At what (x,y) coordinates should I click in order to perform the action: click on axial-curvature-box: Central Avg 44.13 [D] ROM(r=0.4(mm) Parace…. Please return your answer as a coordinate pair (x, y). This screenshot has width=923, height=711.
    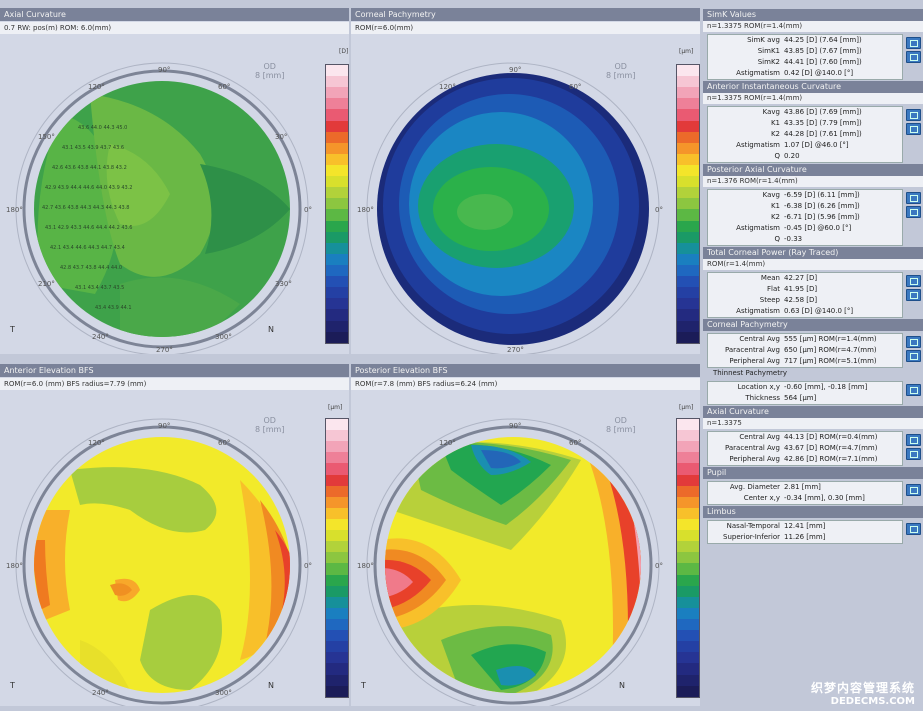
    Looking at the image, I should click on (814, 448).